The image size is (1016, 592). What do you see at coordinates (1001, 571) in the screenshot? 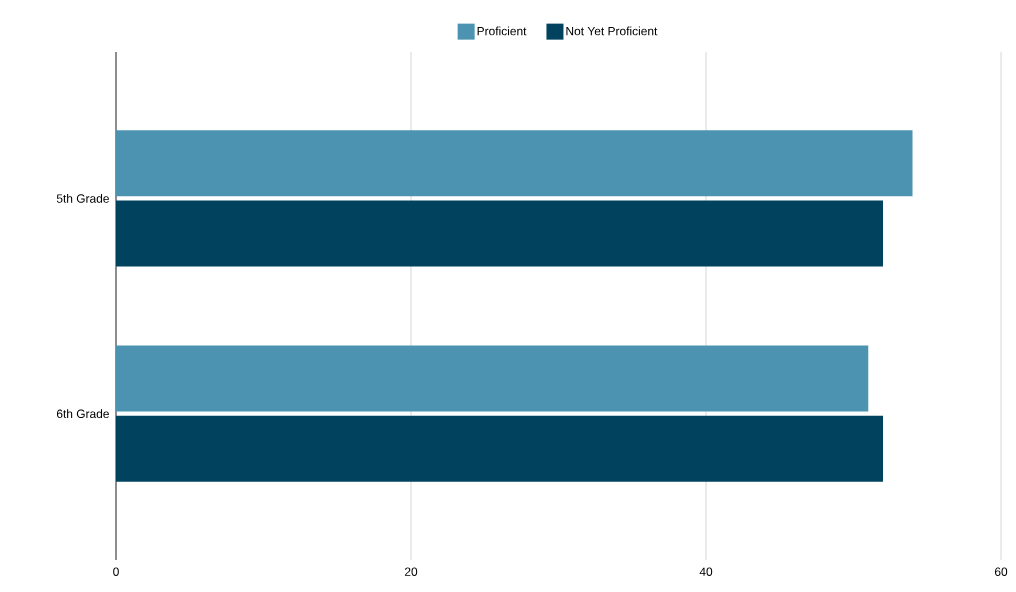
I see `x-tick-label: 60` at bounding box center [1001, 571].